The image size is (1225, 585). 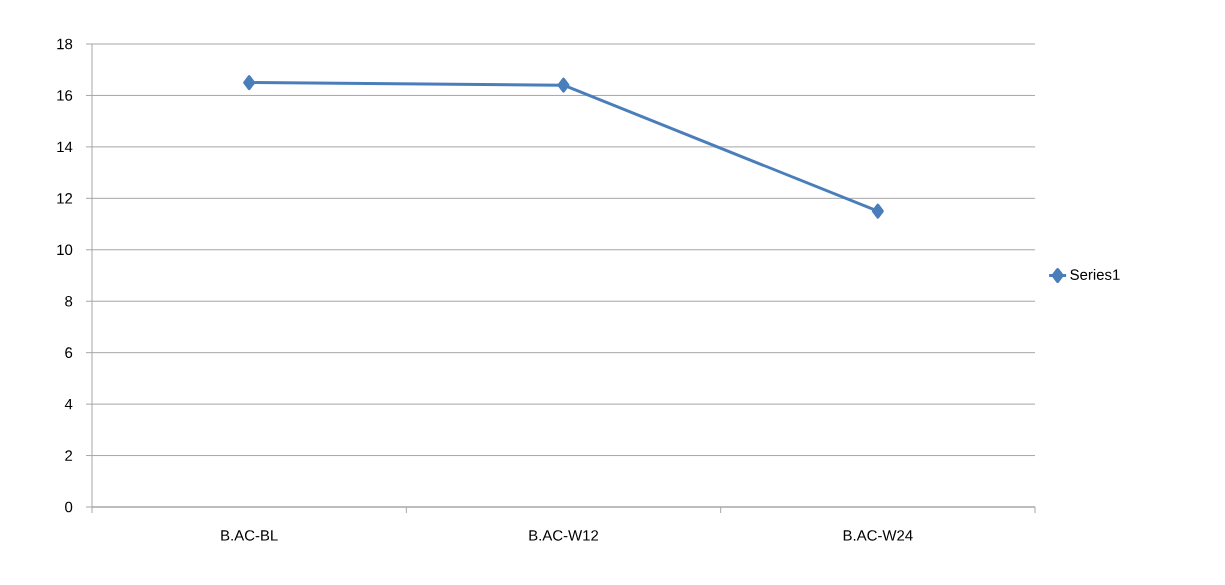 I want to click on y-tick-label: 14, so click(x=65, y=147).